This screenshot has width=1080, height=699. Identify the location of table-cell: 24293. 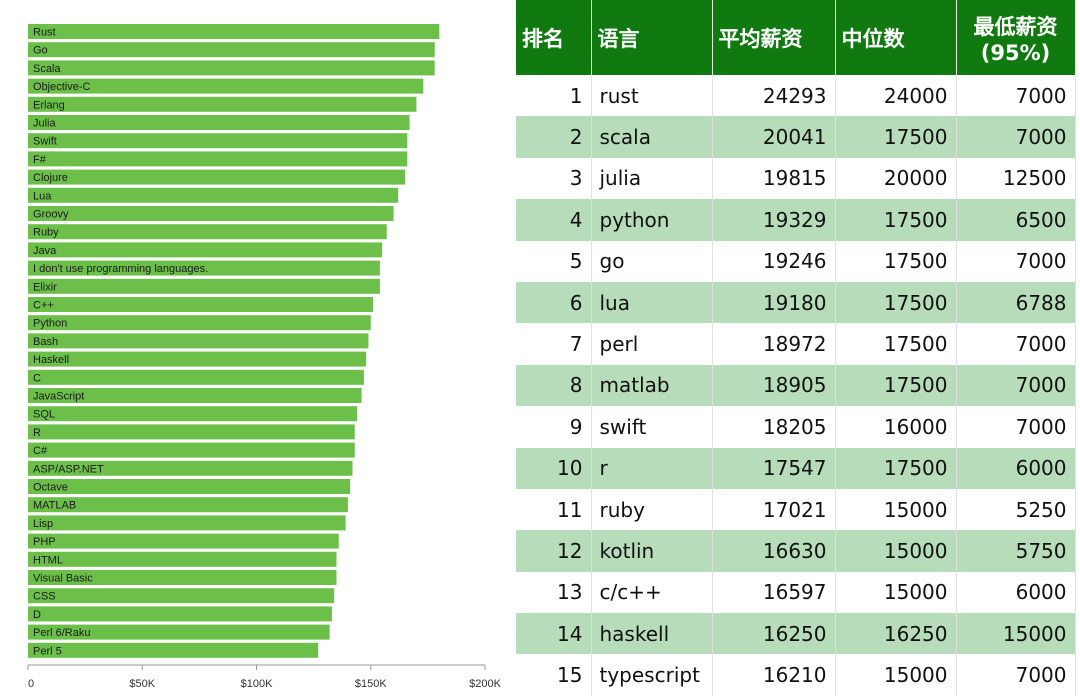
(774, 96).